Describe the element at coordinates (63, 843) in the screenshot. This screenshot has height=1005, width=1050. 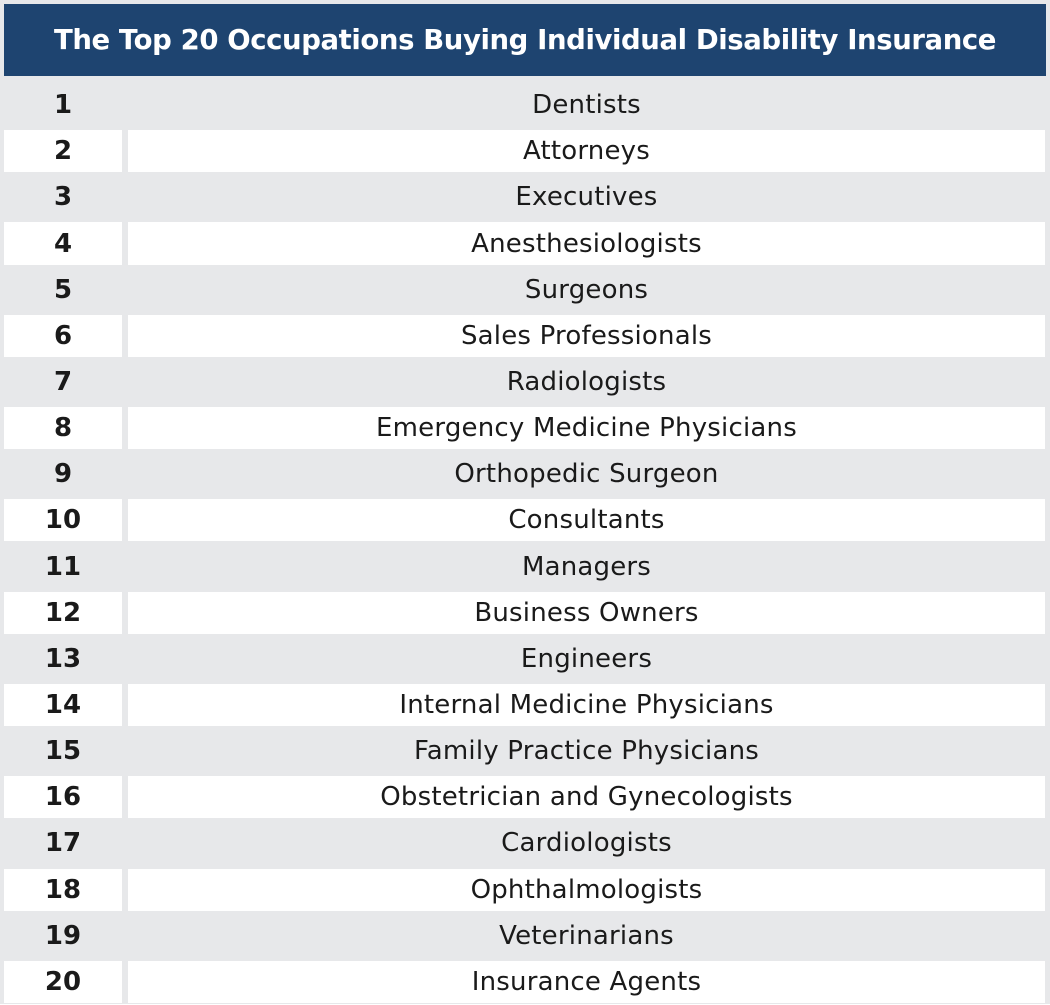
I see `rank-cell: 17` at that location.